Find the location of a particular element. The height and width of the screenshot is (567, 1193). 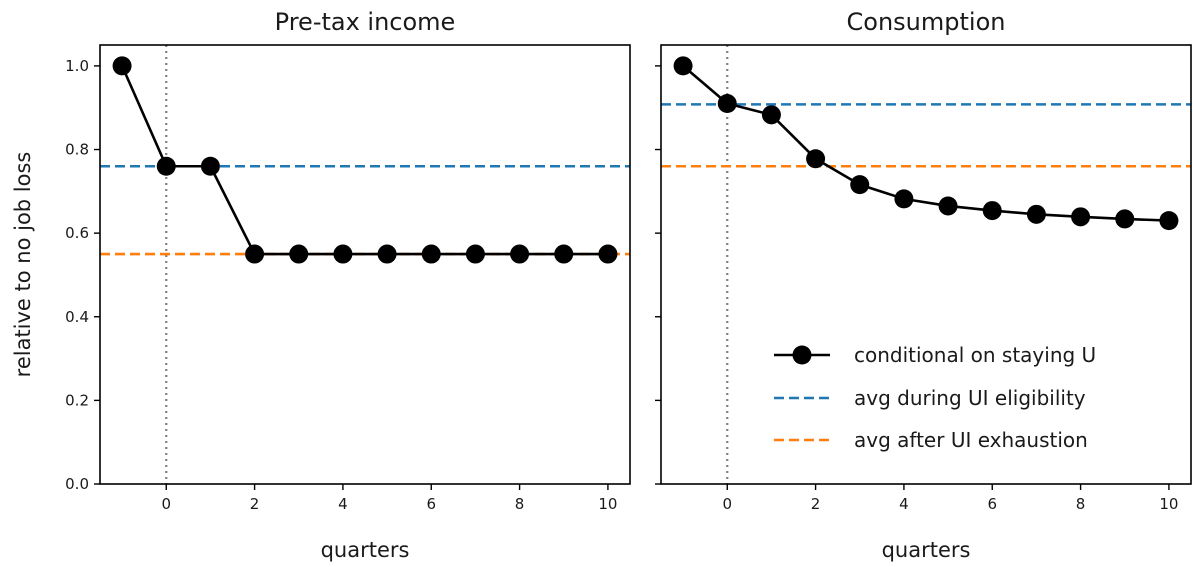

y-tick-label: 0.0 is located at coordinates (77, 484).